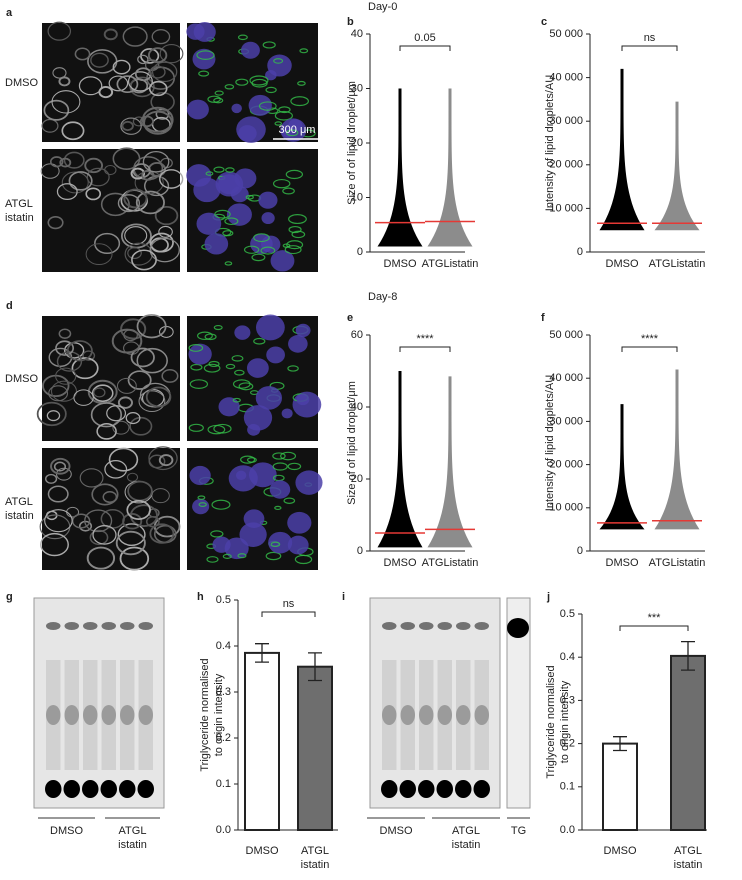 This screenshot has width=742, height=880. What do you see at coordinates (580, 551) in the screenshot?
I see `y-tick-label: 0` at bounding box center [580, 551].